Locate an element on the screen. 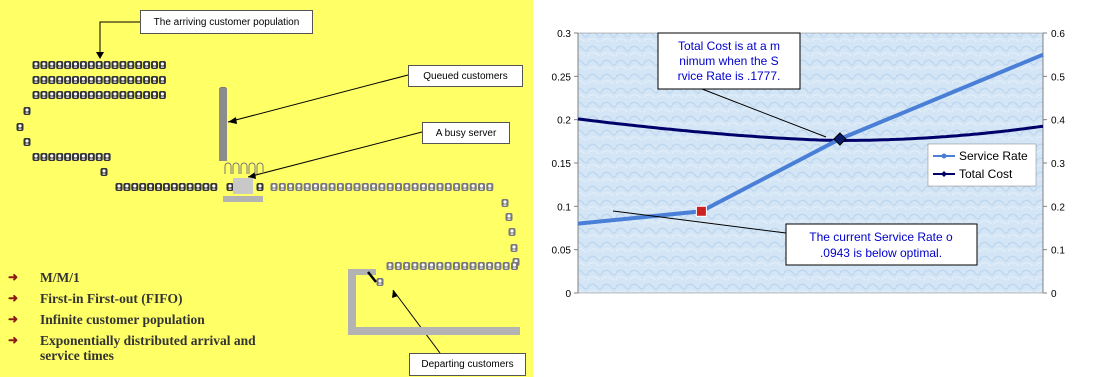  minimum-callout-line is located at coordinates (764, 113).